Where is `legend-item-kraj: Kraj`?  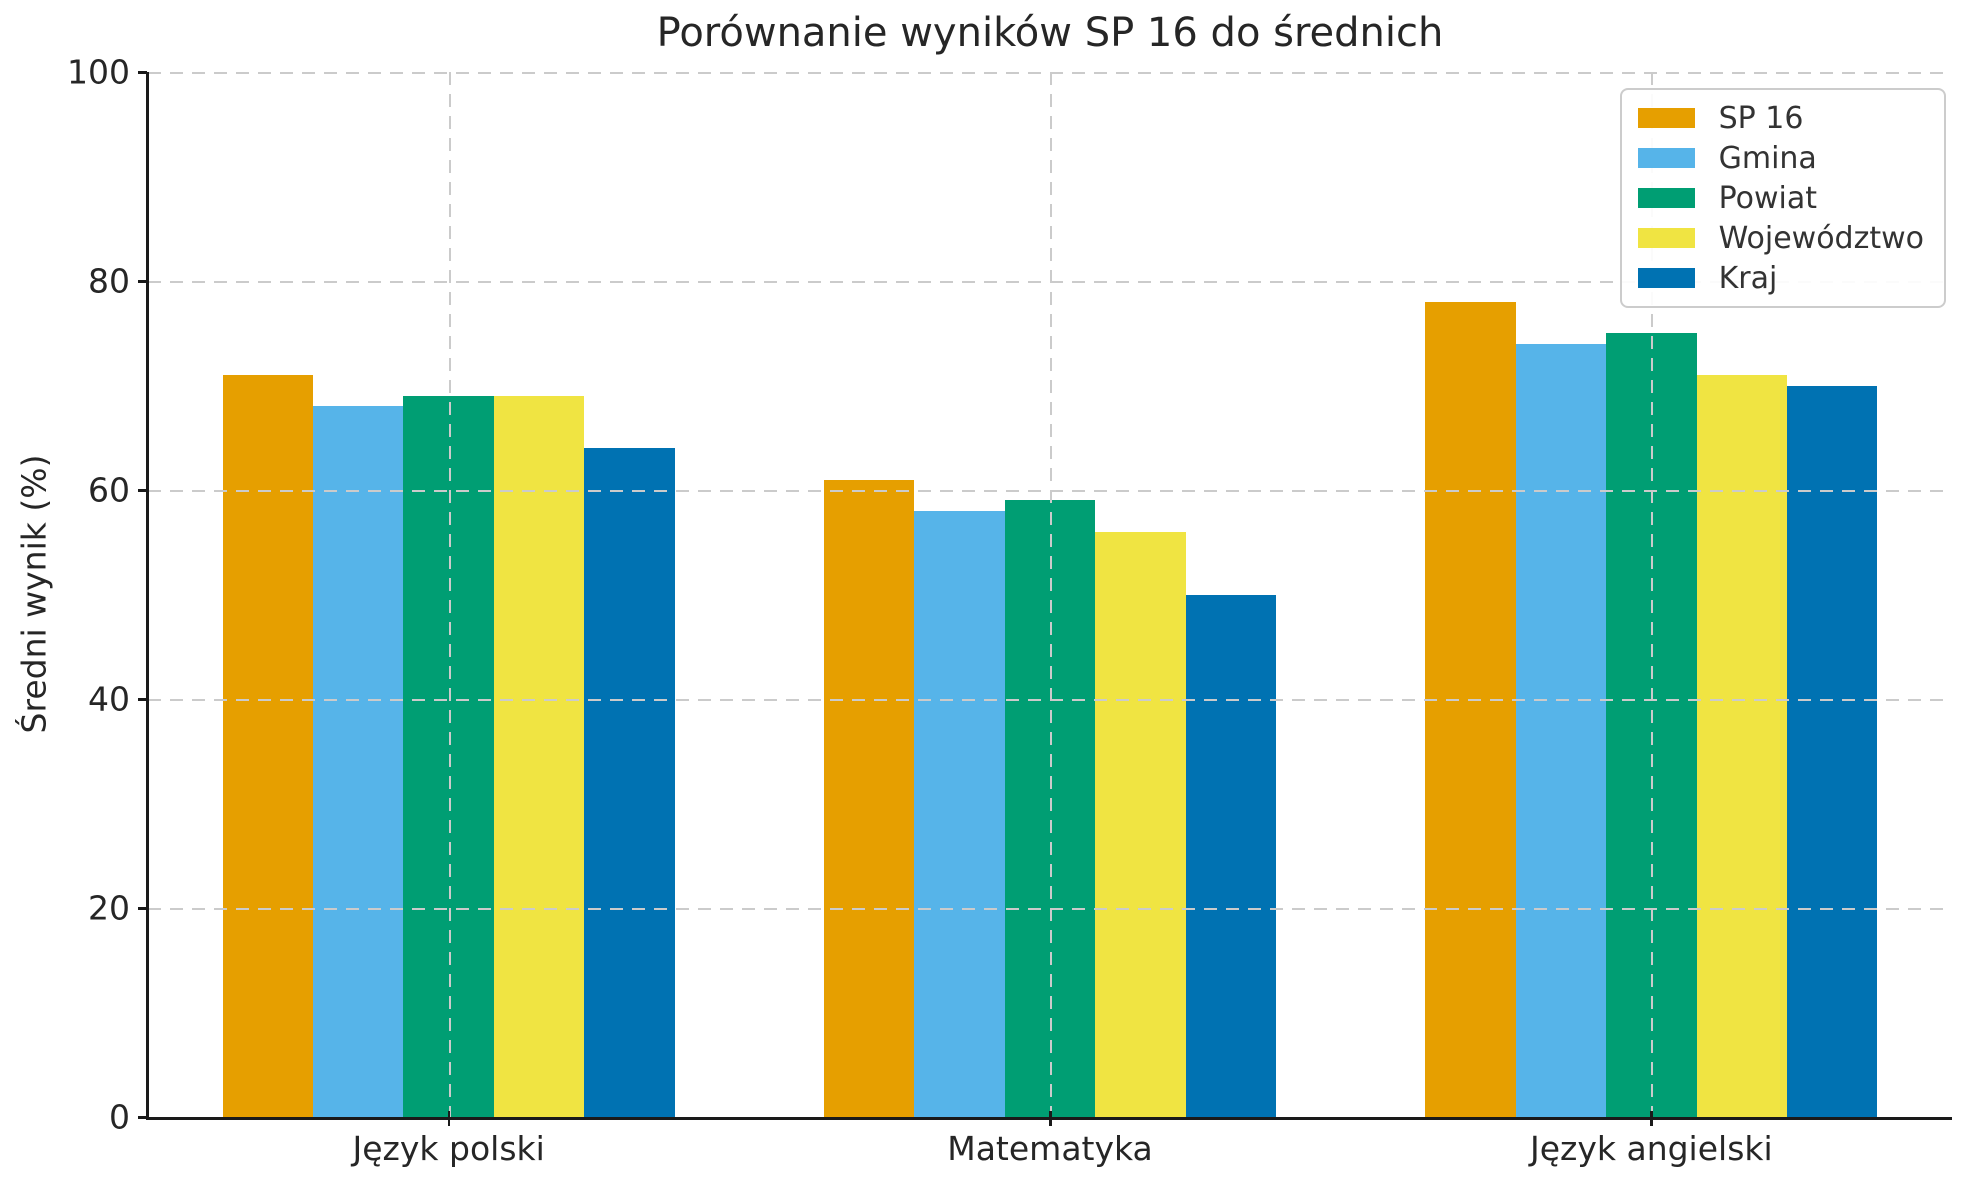
legend-item-kraj: Kraj is located at coordinates (1780, 278).